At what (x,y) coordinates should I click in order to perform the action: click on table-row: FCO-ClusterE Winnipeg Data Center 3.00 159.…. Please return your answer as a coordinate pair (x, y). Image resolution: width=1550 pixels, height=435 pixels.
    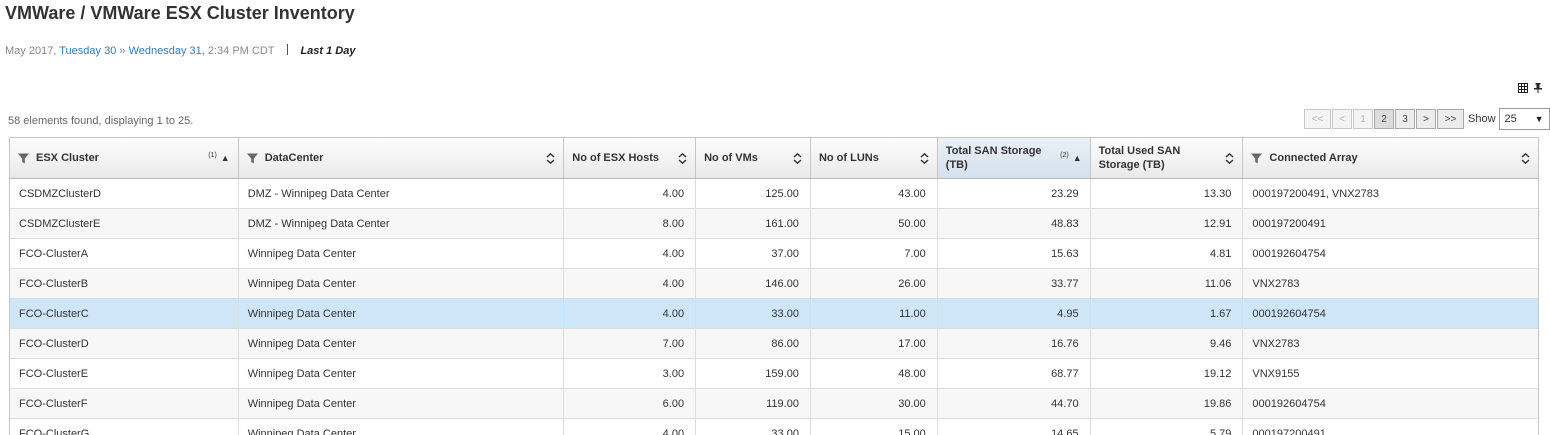
    Looking at the image, I should click on (774, 374).